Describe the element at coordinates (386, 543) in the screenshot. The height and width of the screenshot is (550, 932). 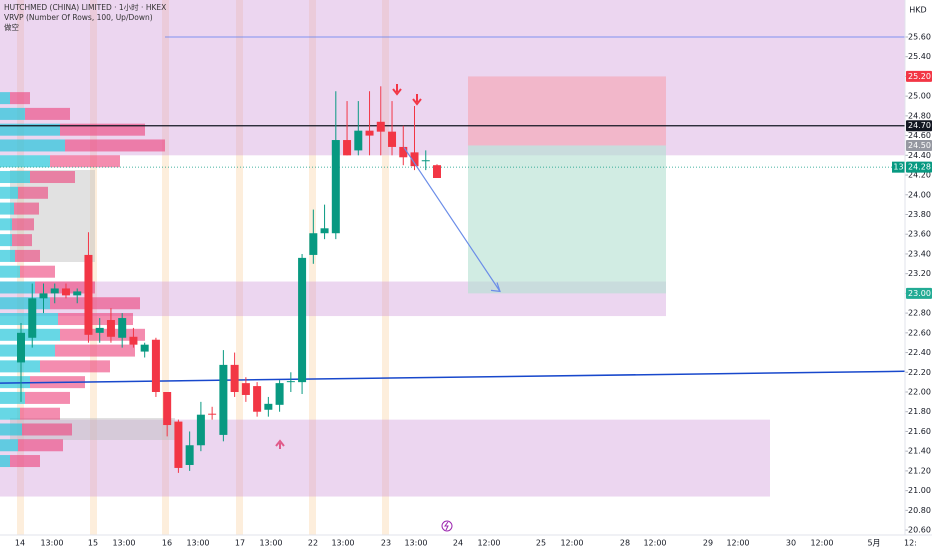
I see `x-tick-label: 23` at that location.